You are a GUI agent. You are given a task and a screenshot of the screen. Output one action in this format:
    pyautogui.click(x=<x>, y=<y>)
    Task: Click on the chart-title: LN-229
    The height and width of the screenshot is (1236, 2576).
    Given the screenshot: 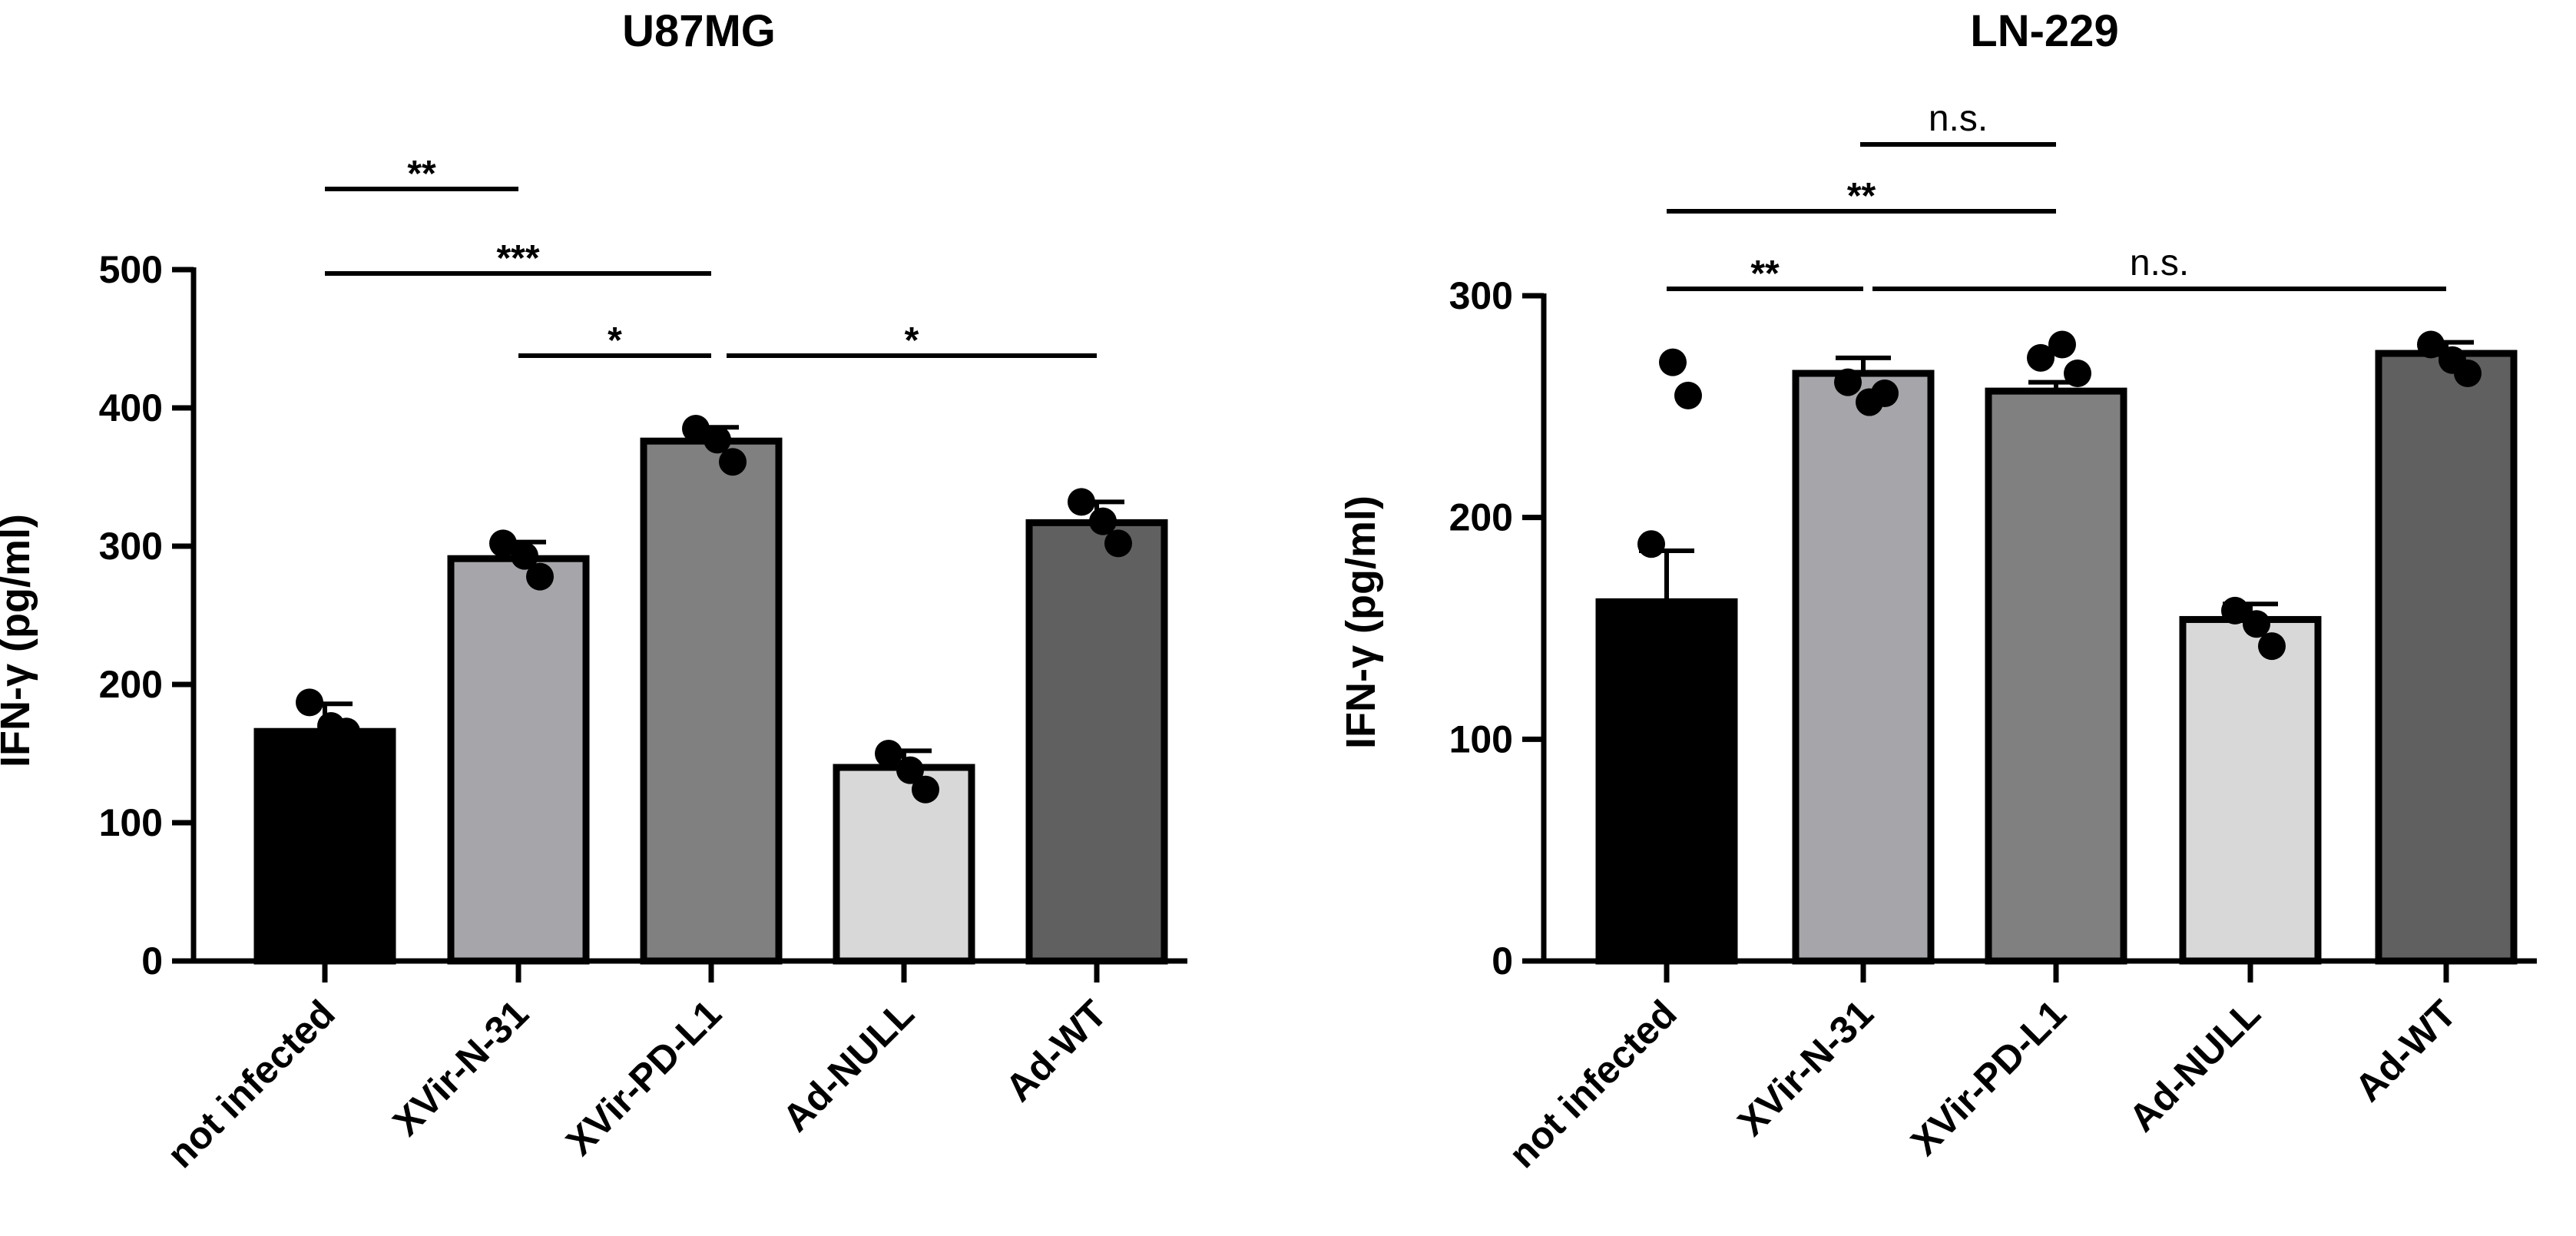 What is the action you would take?
    pyautogui.click(x=2044, y=31)
    